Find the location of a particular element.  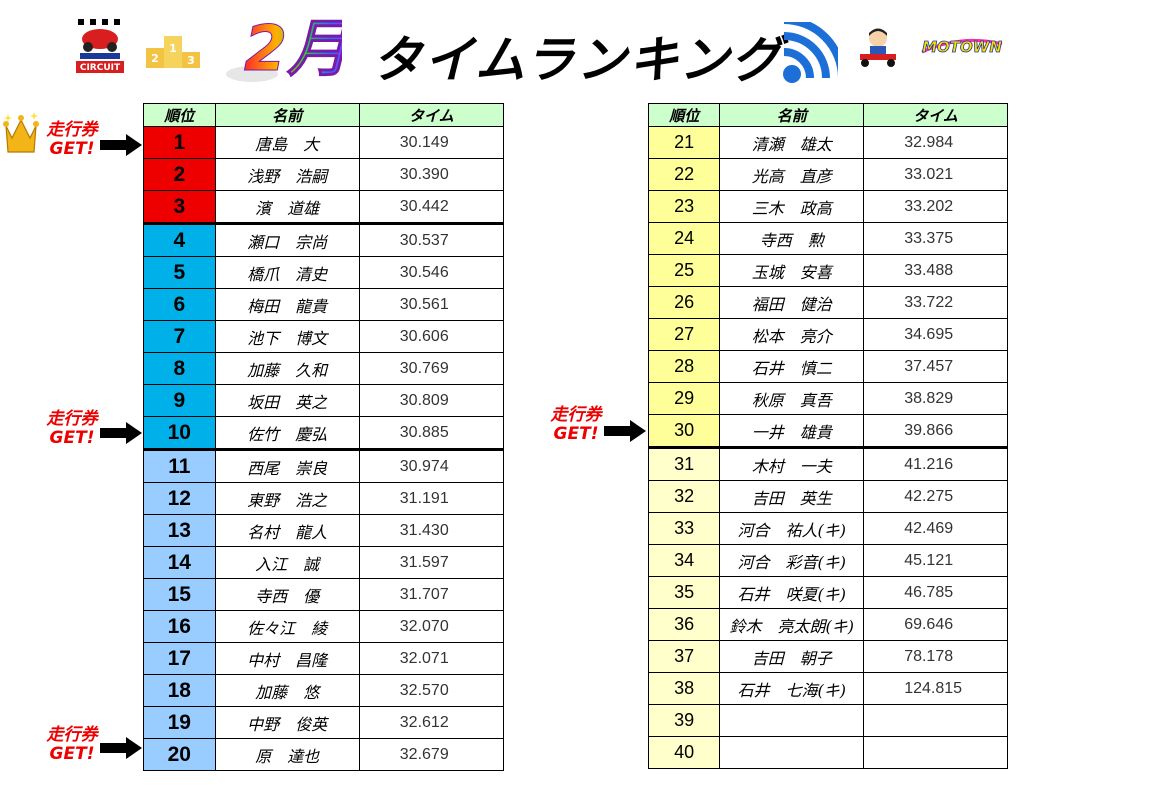

name-cell: 吉田 英生 is located at coordinates (792, 496).